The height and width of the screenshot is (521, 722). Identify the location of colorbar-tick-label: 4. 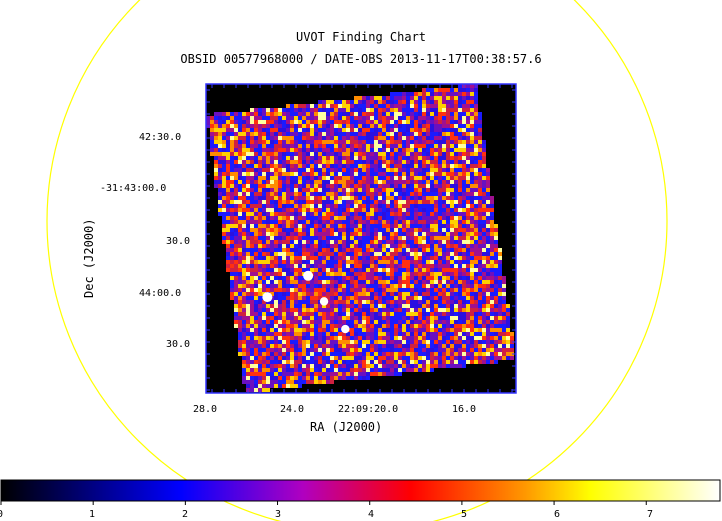
(371, 514).